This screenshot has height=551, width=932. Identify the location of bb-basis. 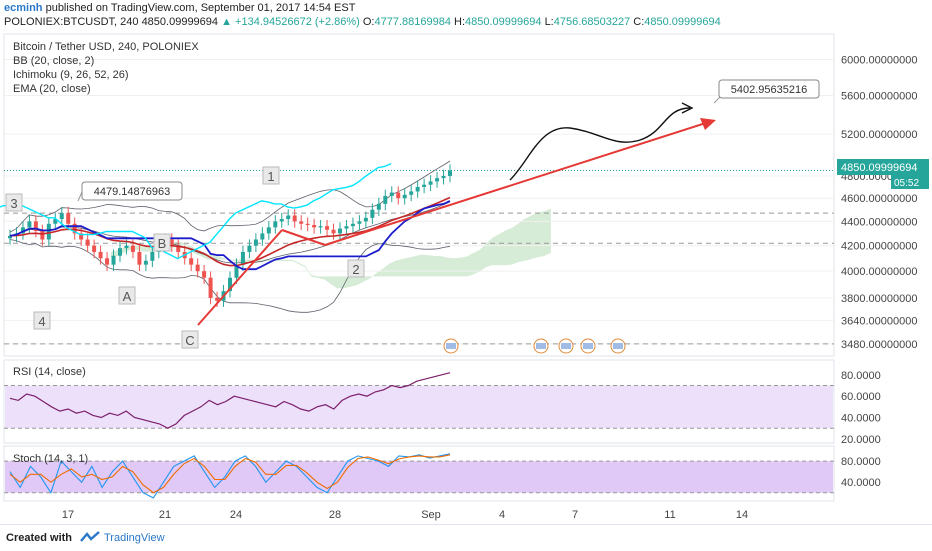
(230, 232).